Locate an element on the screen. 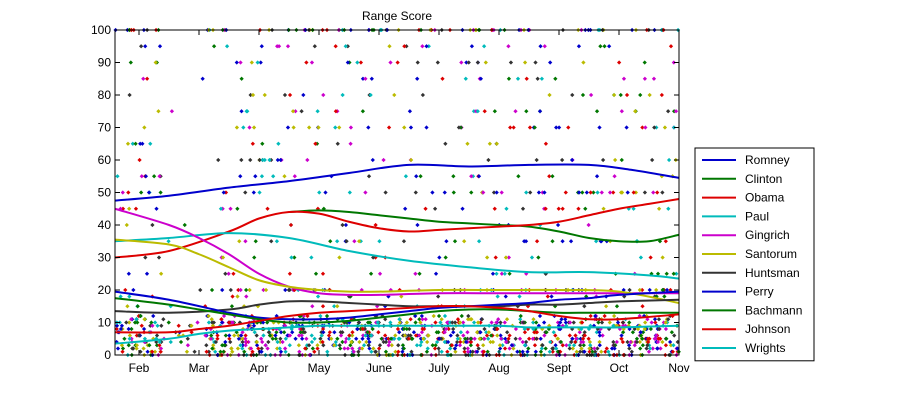 The height and width of the screenshot is (400, 900). x-tick-label: Aug is located at coordinates (498, 368).